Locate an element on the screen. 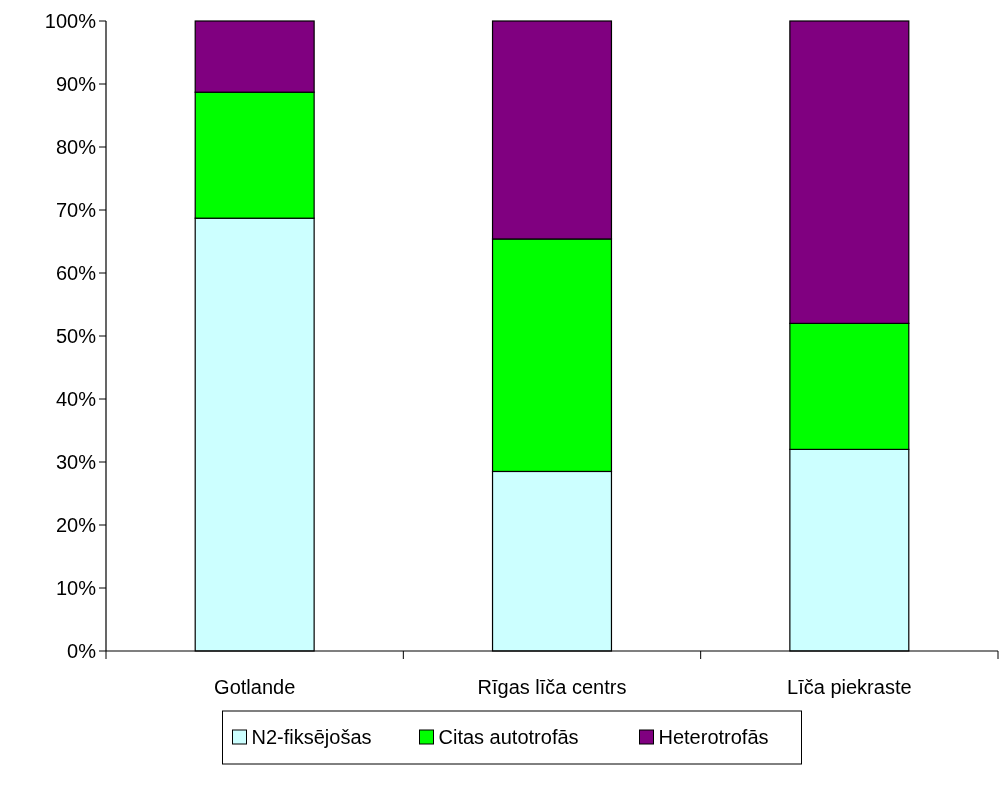 This screenshot has height=793, width=1008. y-tick-label: 20% is located at coordinates (76, 525).